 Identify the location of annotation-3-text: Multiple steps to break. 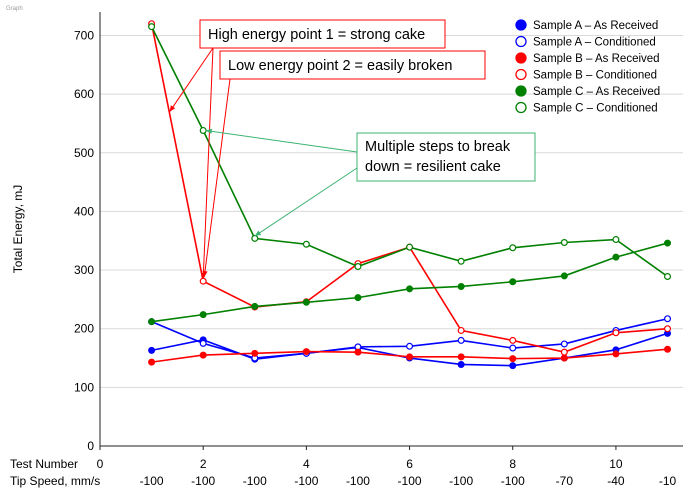
(438, 147).